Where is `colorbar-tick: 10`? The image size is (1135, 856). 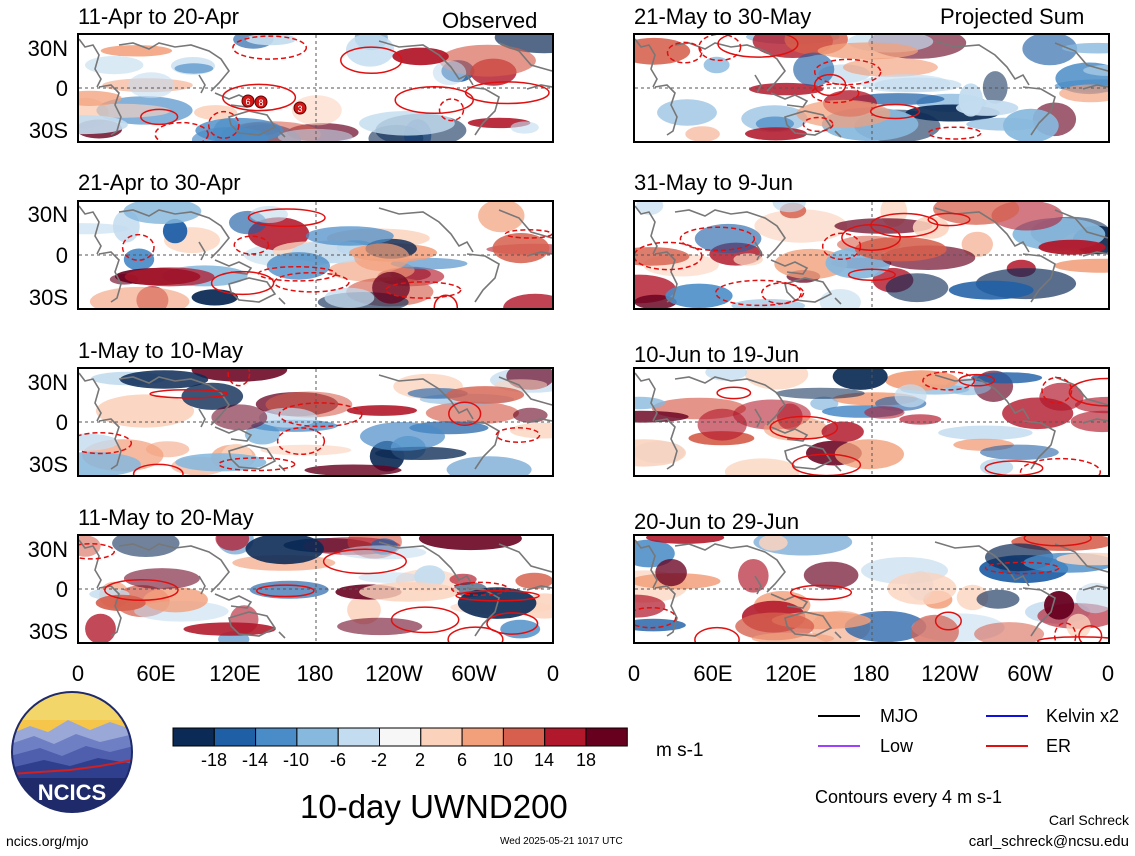
colorbar-tick: 10 is located at coordinates (503, 760).